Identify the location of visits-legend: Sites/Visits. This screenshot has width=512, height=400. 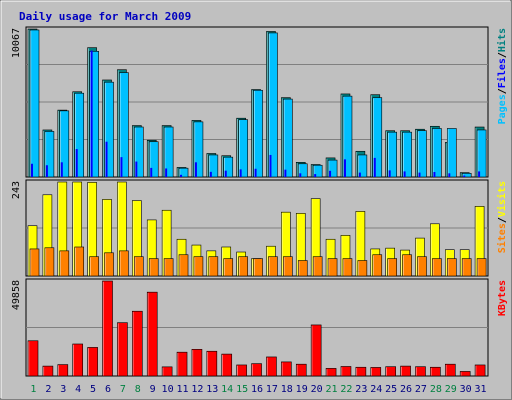
(502, 217).